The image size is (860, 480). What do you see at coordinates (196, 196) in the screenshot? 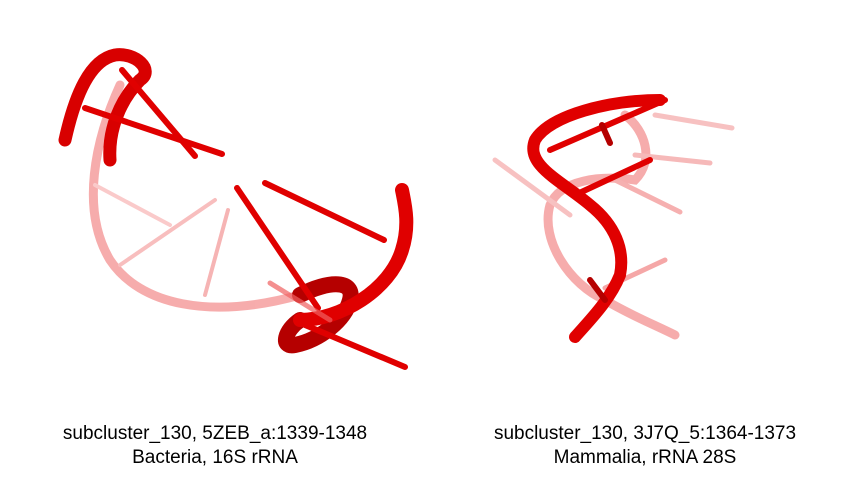
I see `backbone-back-segment` at bounding box center [196, 196].